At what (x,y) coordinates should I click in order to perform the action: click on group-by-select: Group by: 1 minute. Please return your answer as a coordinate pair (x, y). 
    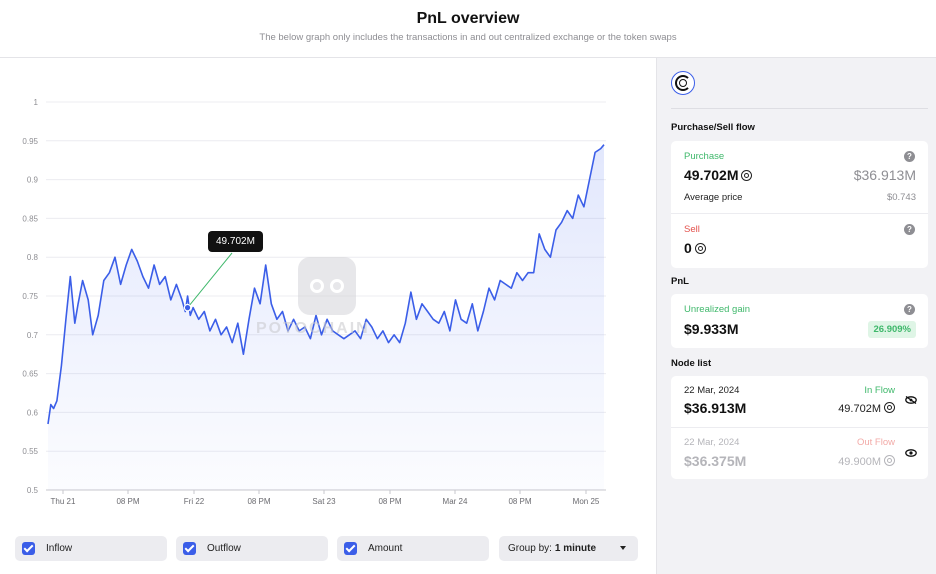
    Looking at the image, I should click on (568, 548).